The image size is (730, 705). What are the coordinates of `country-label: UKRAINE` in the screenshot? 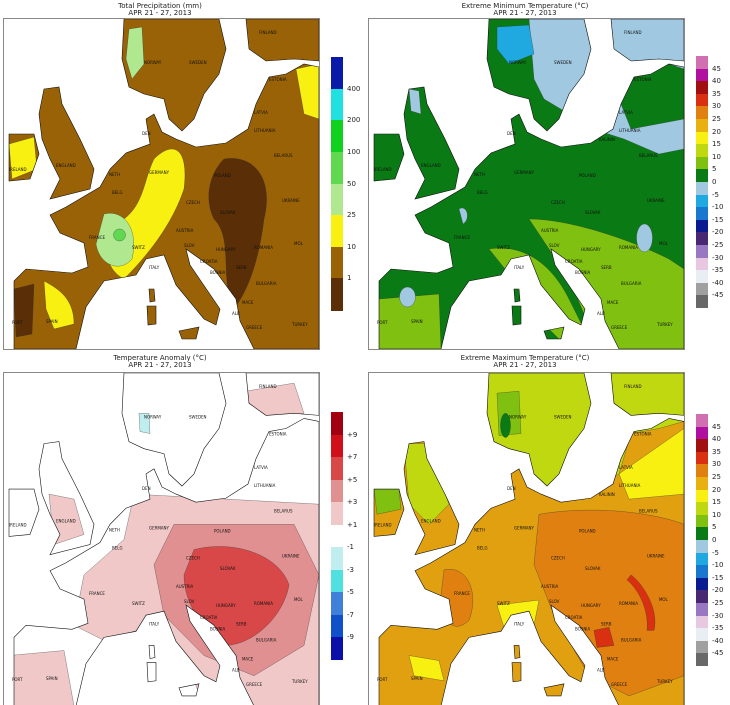 It's located at (656, 556).